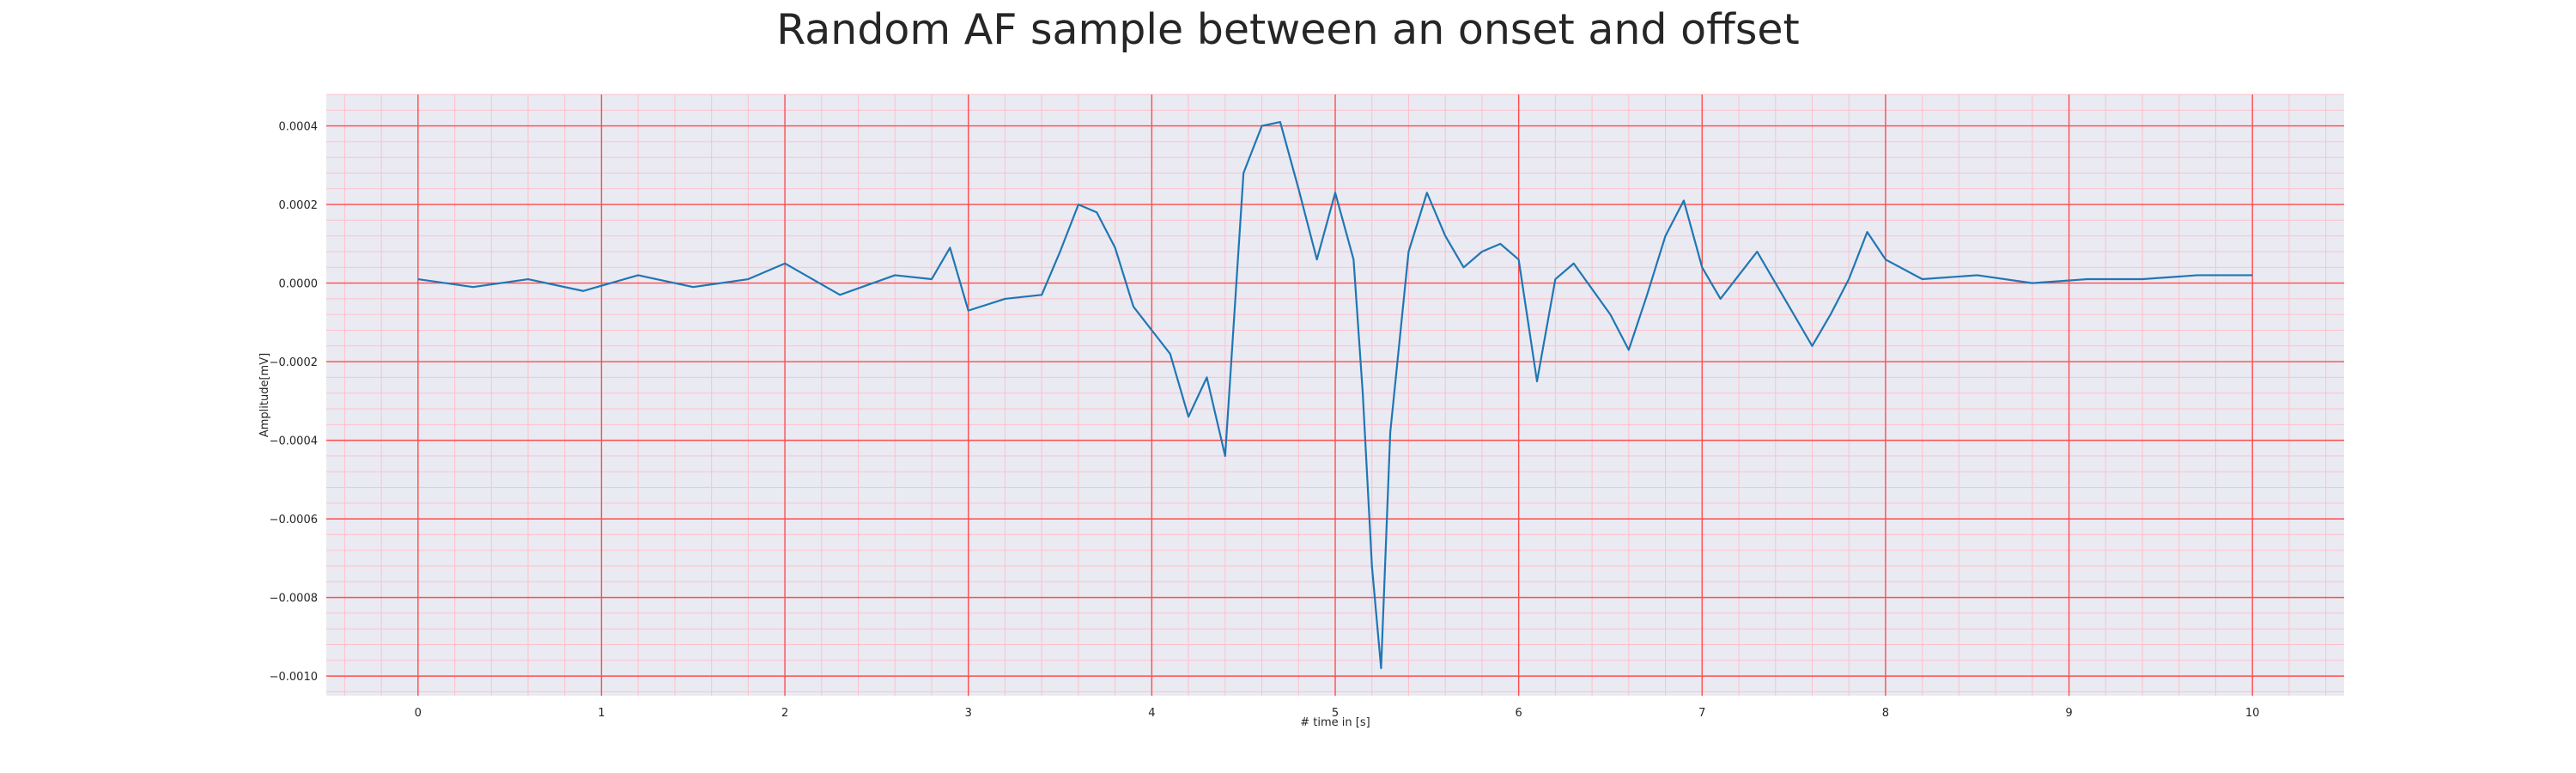 The image size is (2576, 773). Describe the element at coordinates (294, 362) in the screenshot. I see `y-tick-label: −0.0002` at that location.